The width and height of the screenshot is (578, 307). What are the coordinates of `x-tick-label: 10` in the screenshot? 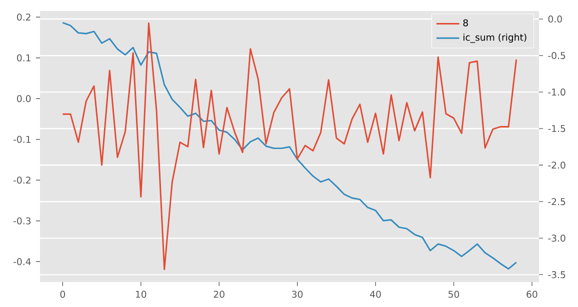 It's located at (141, 294).